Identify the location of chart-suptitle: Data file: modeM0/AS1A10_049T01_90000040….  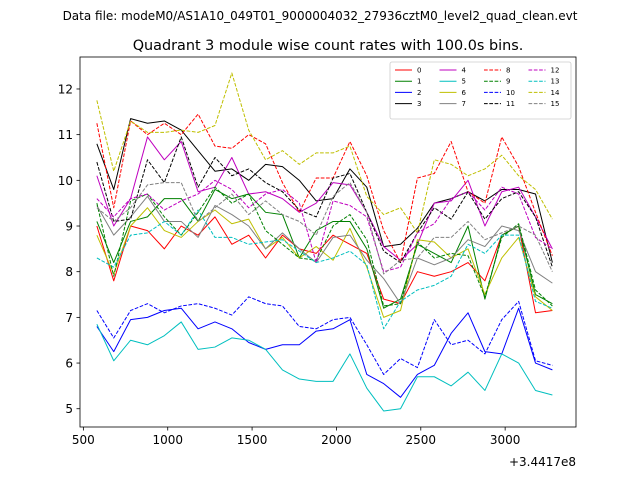
(320, 16).